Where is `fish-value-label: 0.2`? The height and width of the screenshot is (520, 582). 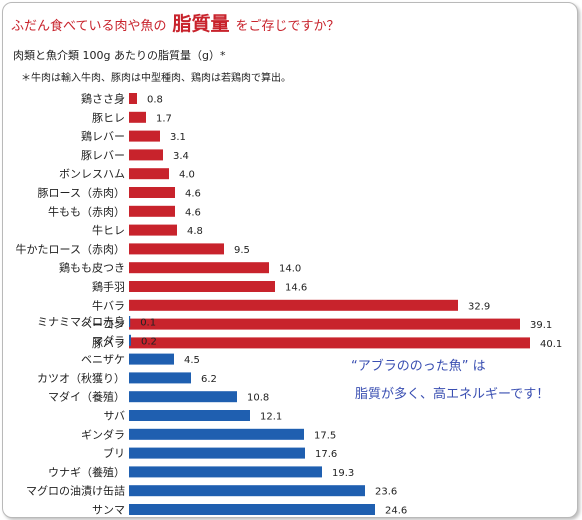
fish-value-label: 0.2 is located at coordinates (149, 341).